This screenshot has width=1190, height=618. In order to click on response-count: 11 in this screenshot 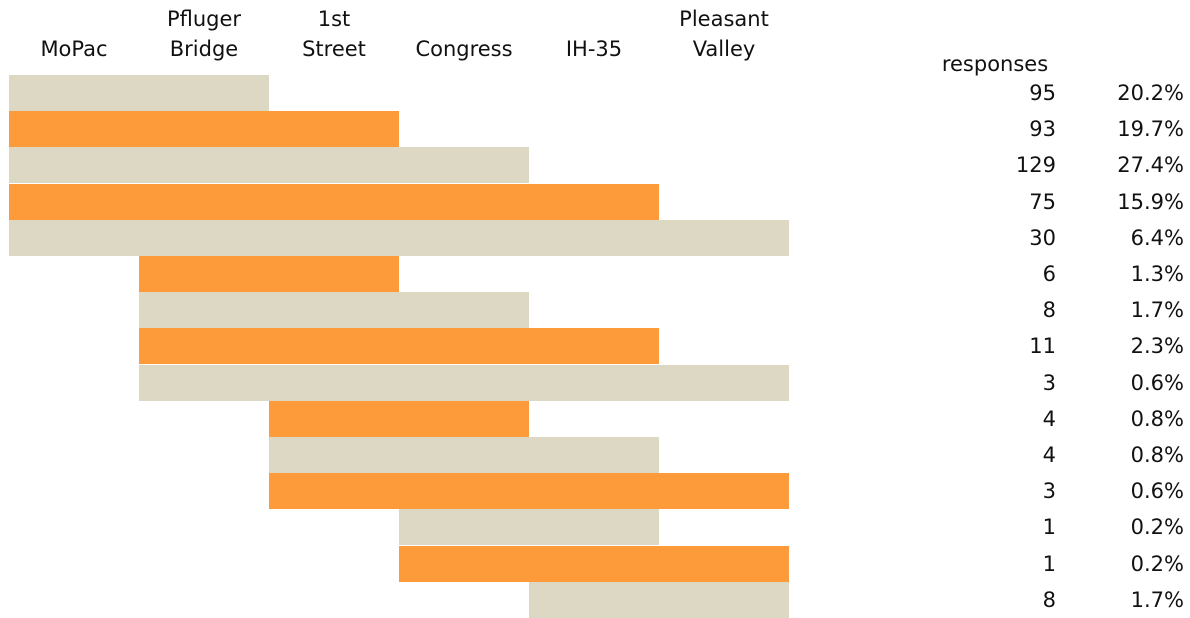, I will do `click(1042, 346)`.